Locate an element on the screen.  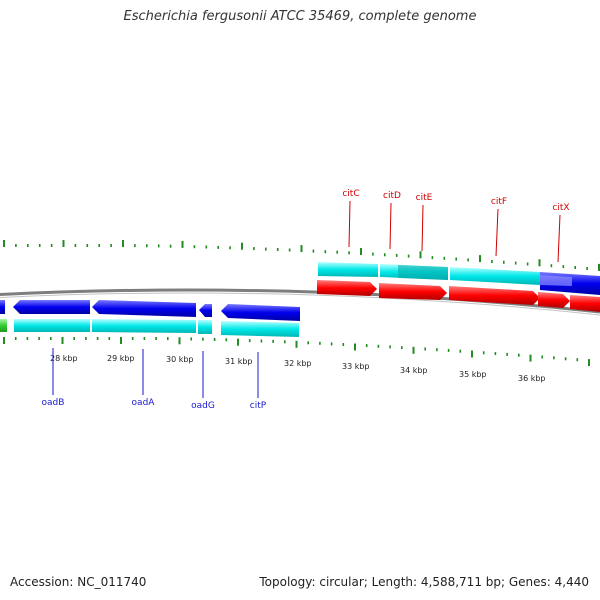
gene-label: citP is located at coordinates (258, 406).